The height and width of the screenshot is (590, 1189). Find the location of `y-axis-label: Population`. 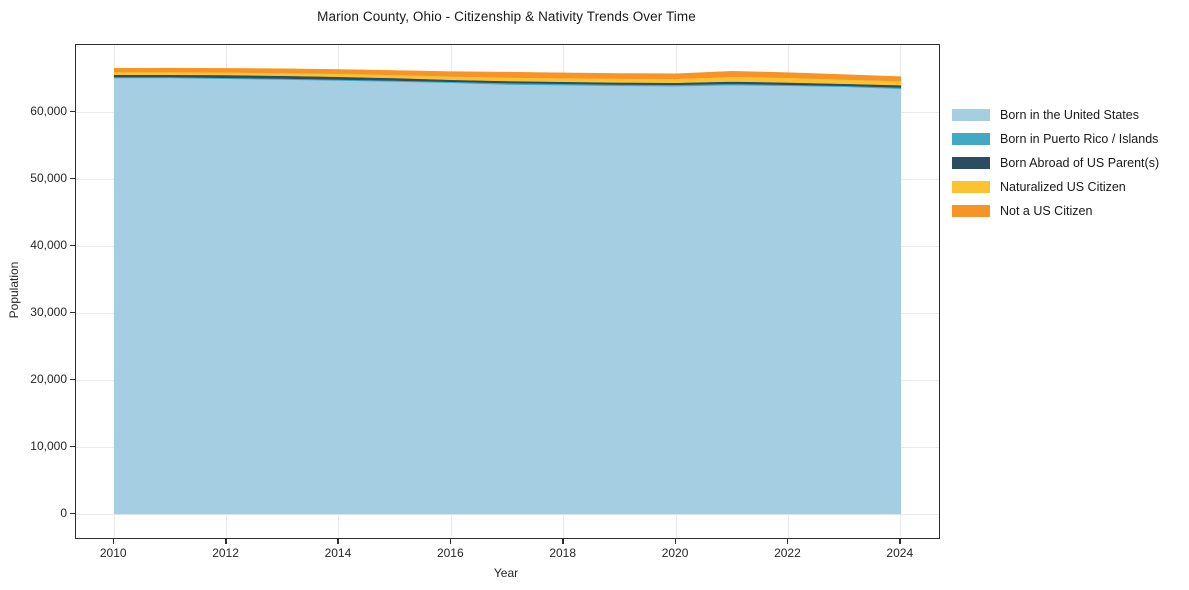

y-axis-label: Population is located at coordinates (14, 290).